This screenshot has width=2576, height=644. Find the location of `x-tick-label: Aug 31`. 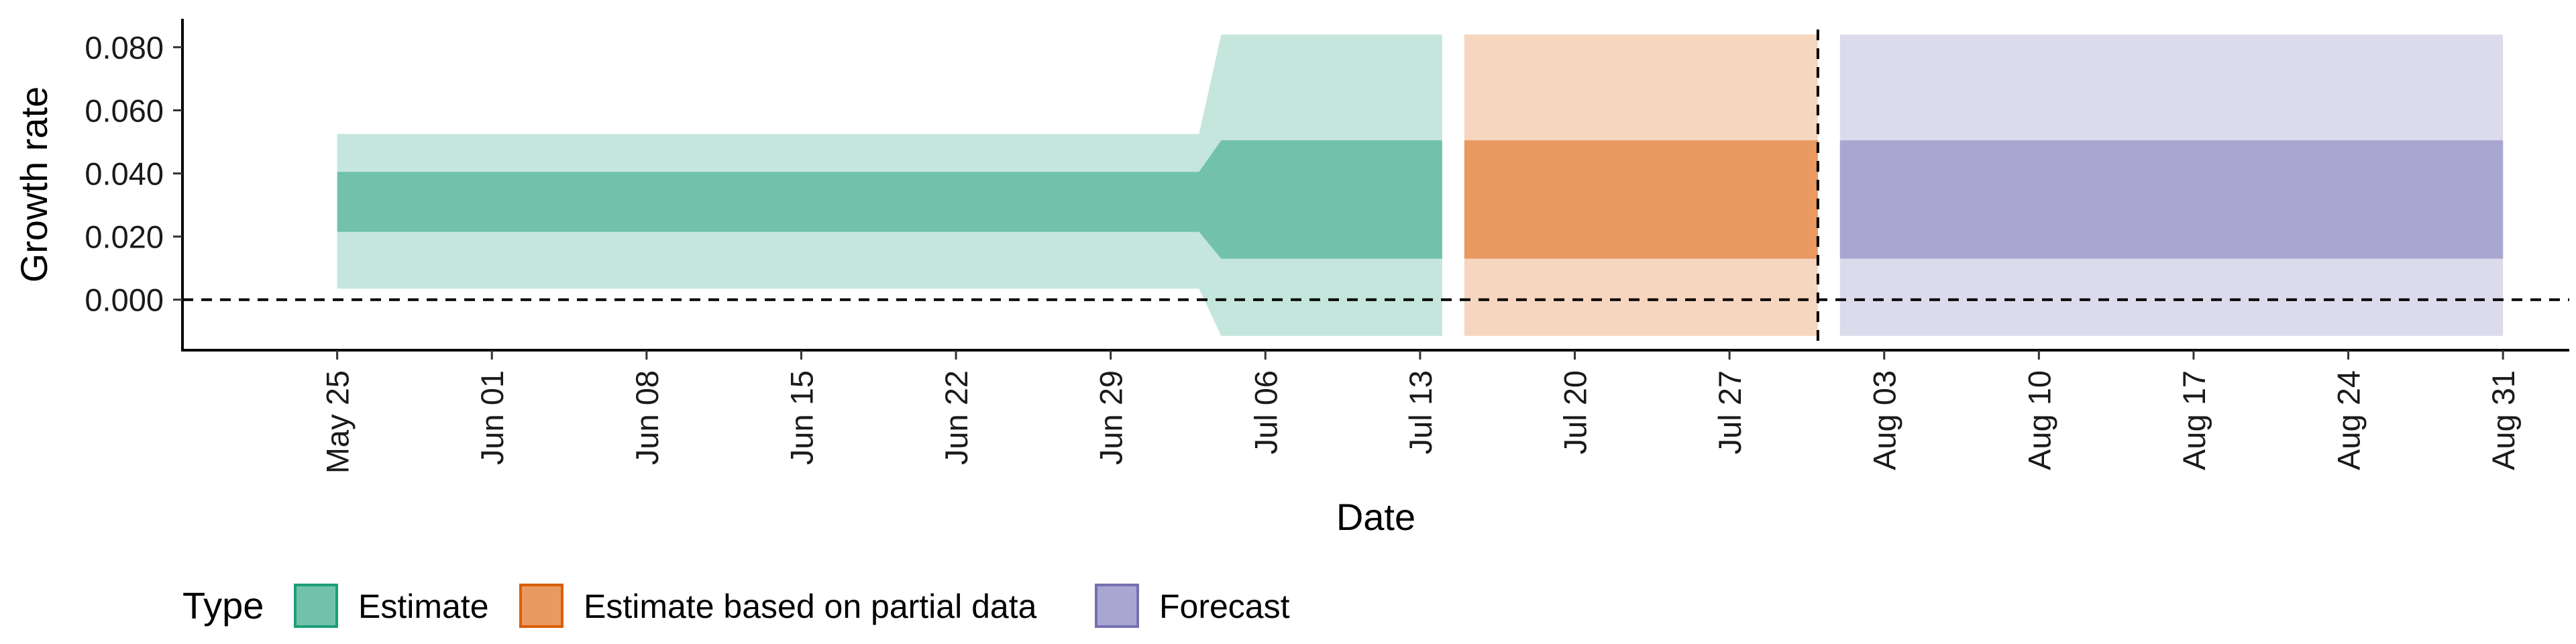

x-tick-label: Aug 31 is located at coordinates (2503, 420).